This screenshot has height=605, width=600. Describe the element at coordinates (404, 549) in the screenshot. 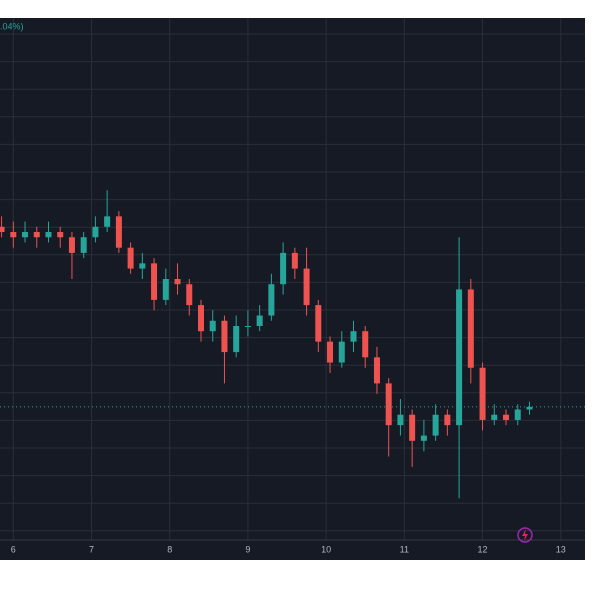

I see `x-tick-label: 11` at that location.